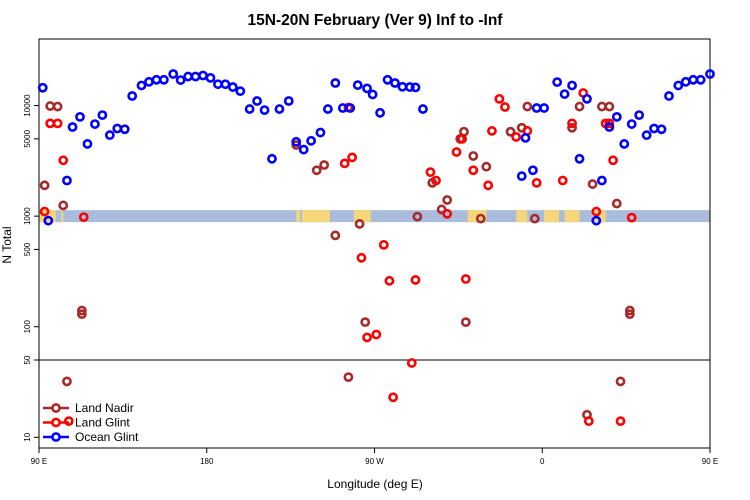 The width and height of the screenshot is (750, 500). Describe the element at coordinates (104, 408) in the screenshot. I see `land-nadir-legend-label: Land Nadir` at that location.